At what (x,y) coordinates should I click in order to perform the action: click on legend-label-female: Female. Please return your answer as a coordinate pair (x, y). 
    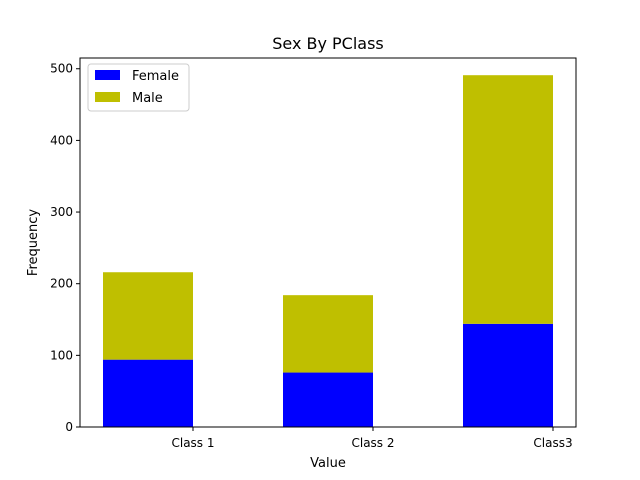
    Looking at the image, I should click on (155, 76).